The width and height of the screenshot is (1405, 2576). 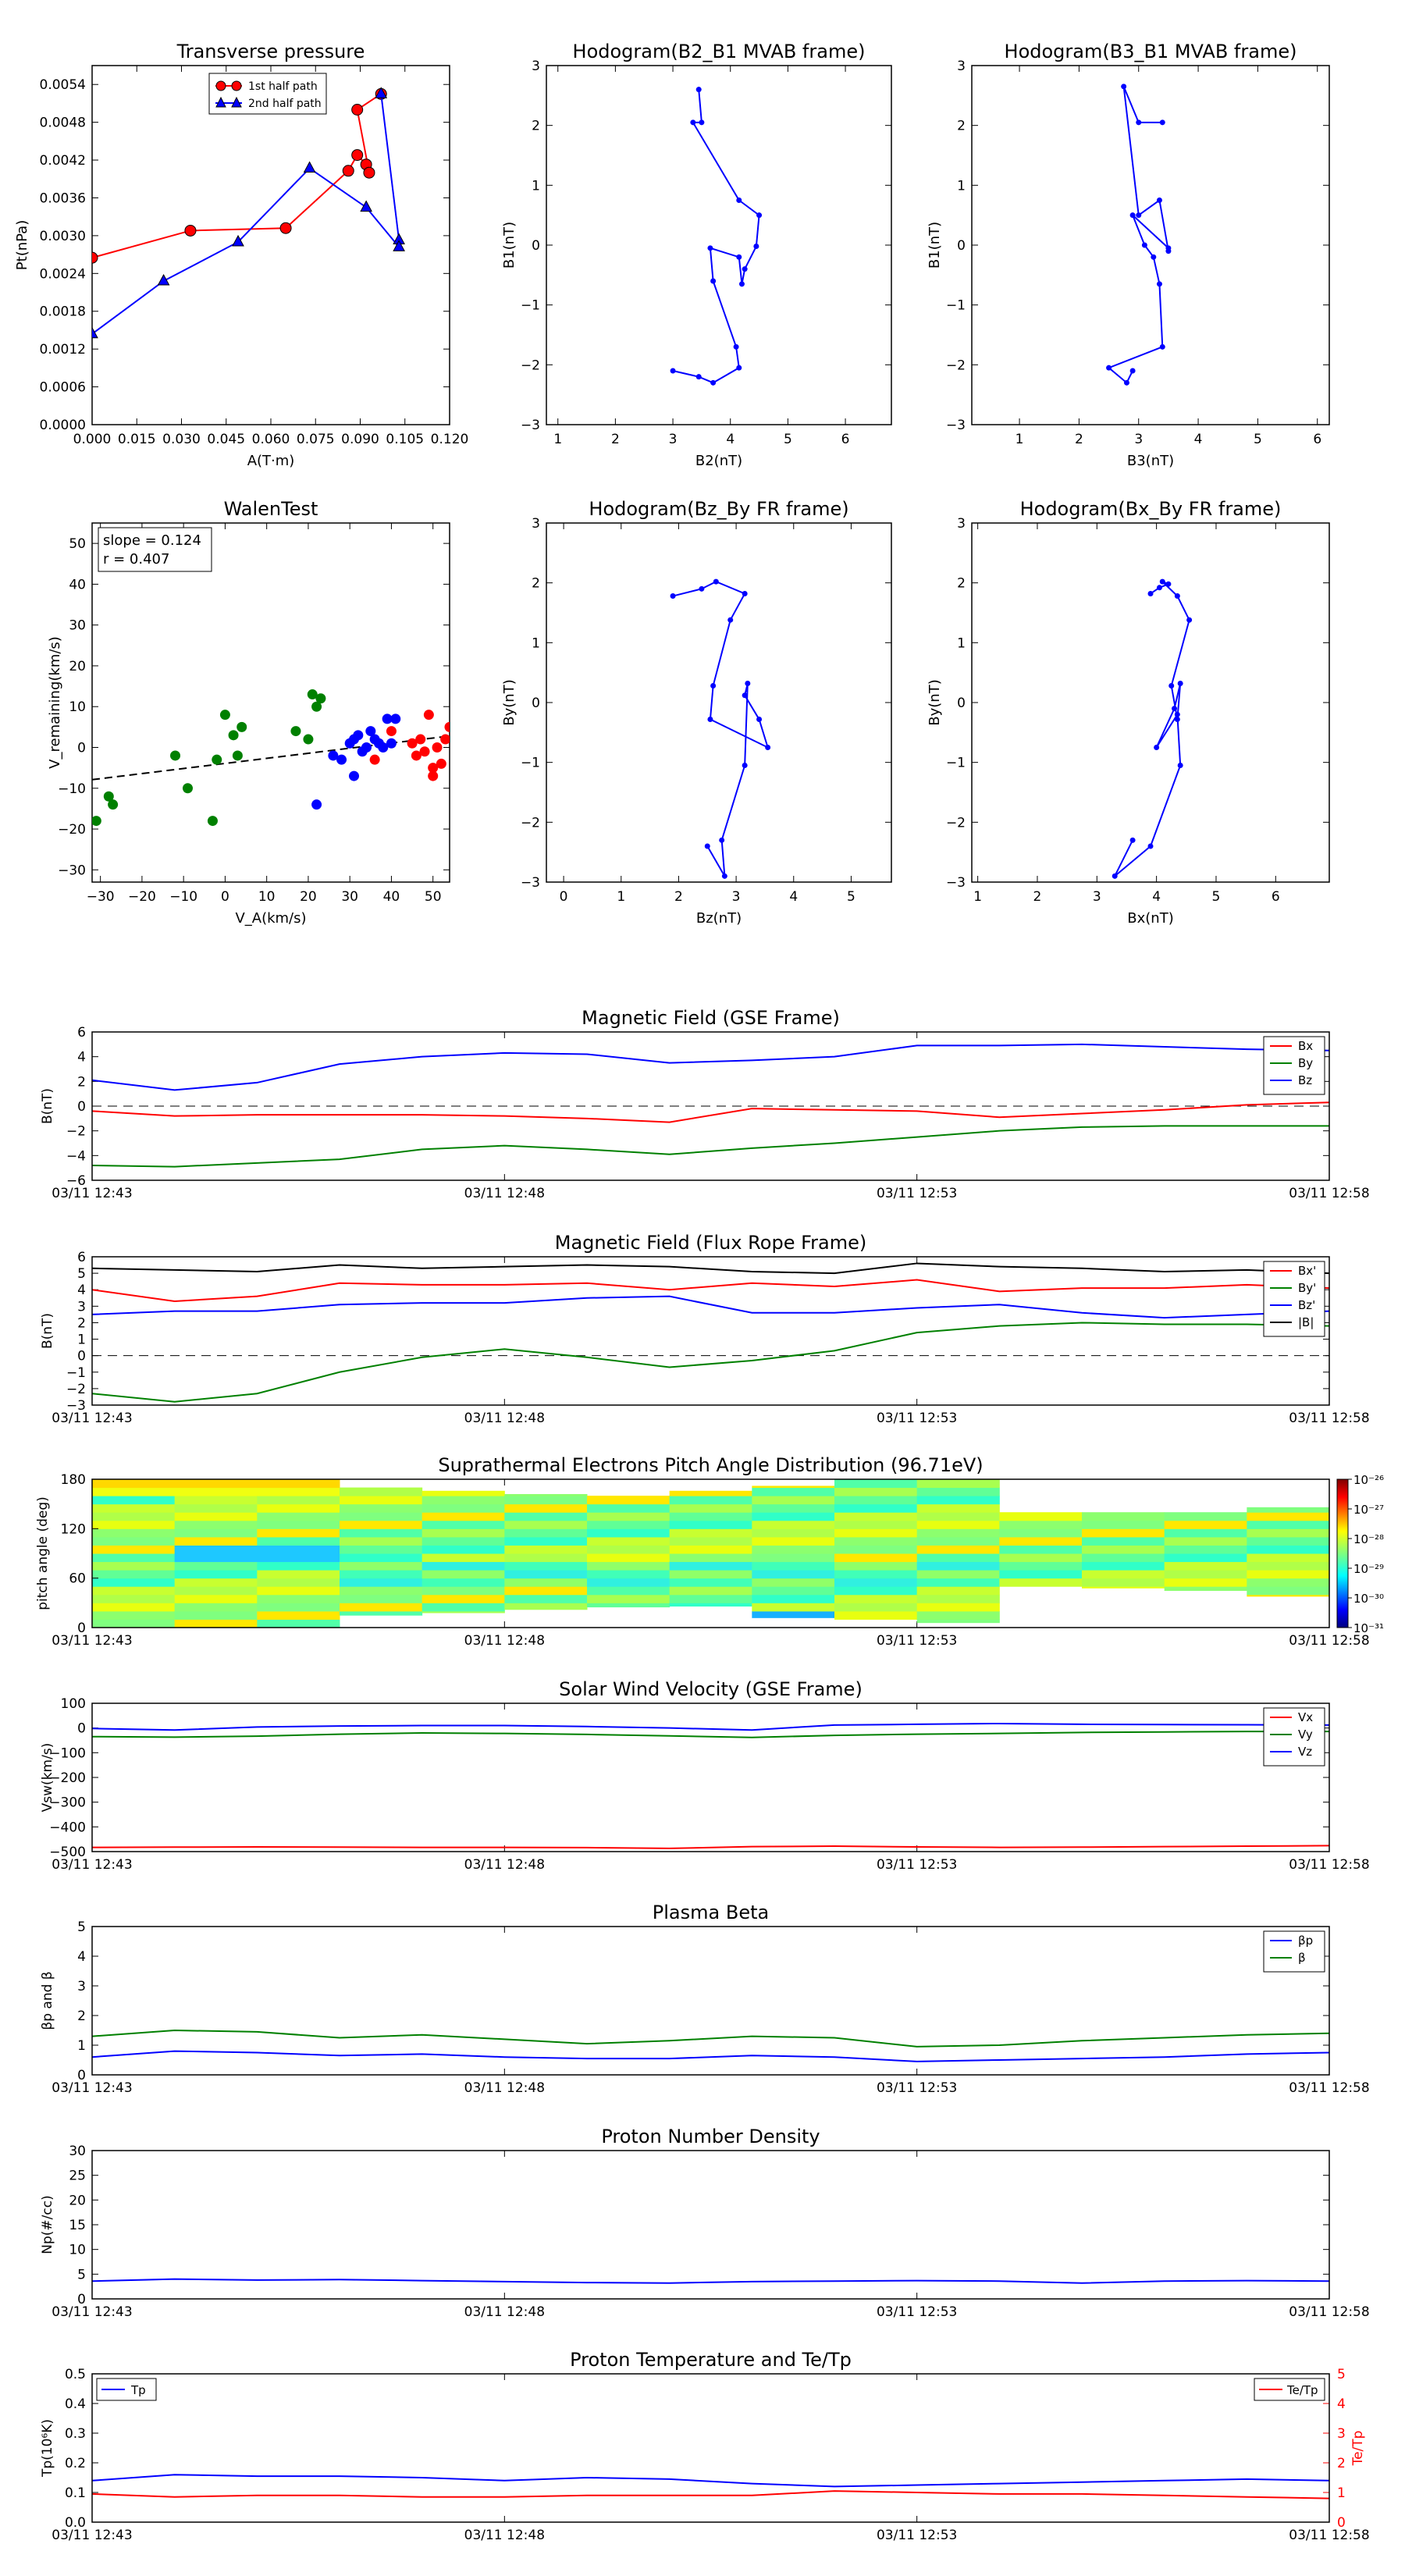 What do you see at coordinates (155, 549) in the screenshot?
I see `annotation-box` at bounding box center [155, 549].